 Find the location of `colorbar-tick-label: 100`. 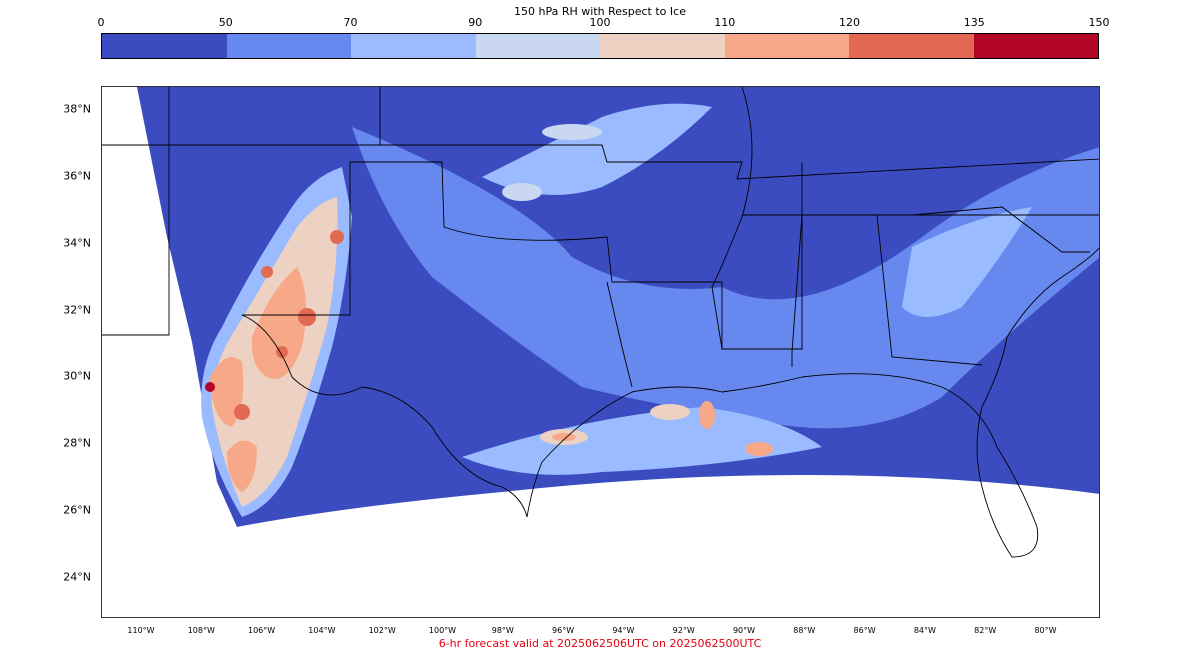

colorbar-tick-label: 100 is located at coordinates (600, 22).